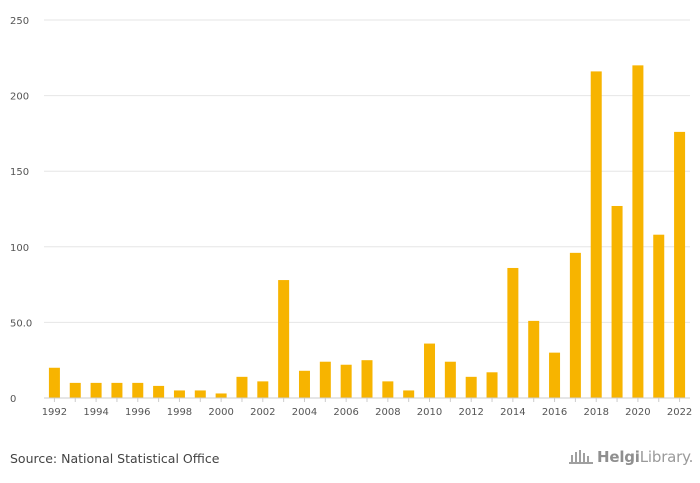 Image resolution: width=700 pixels, height=483 pixels. Describe the element at coordinates (512, 412) in the screenshot. I see `x-tick-label: 2014` at that location.